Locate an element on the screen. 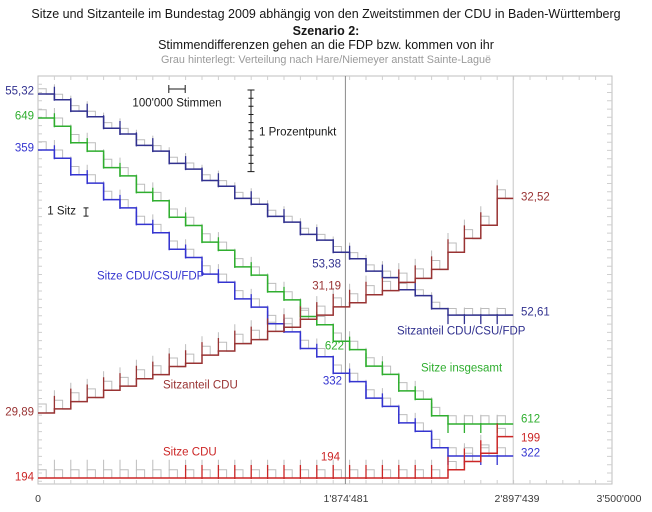  series-cdu-hare-niemeyer-line is located at coordinates (276, 453).